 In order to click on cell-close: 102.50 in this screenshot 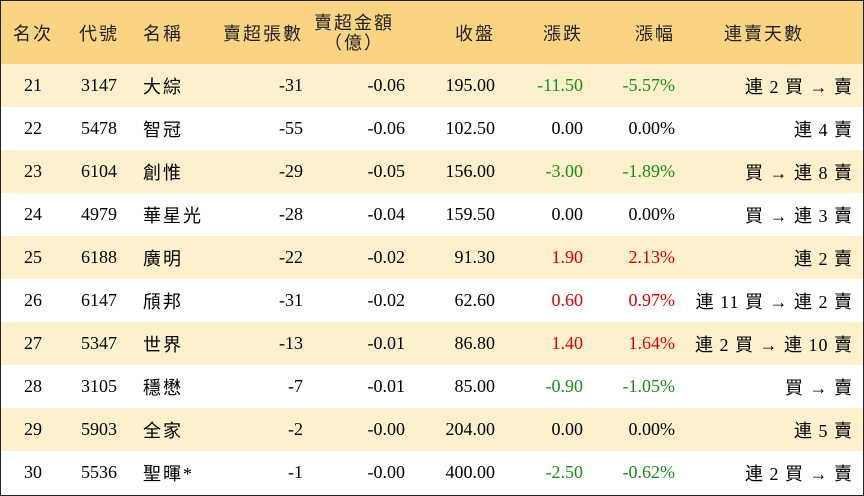, I will do `click(470, 128)`.